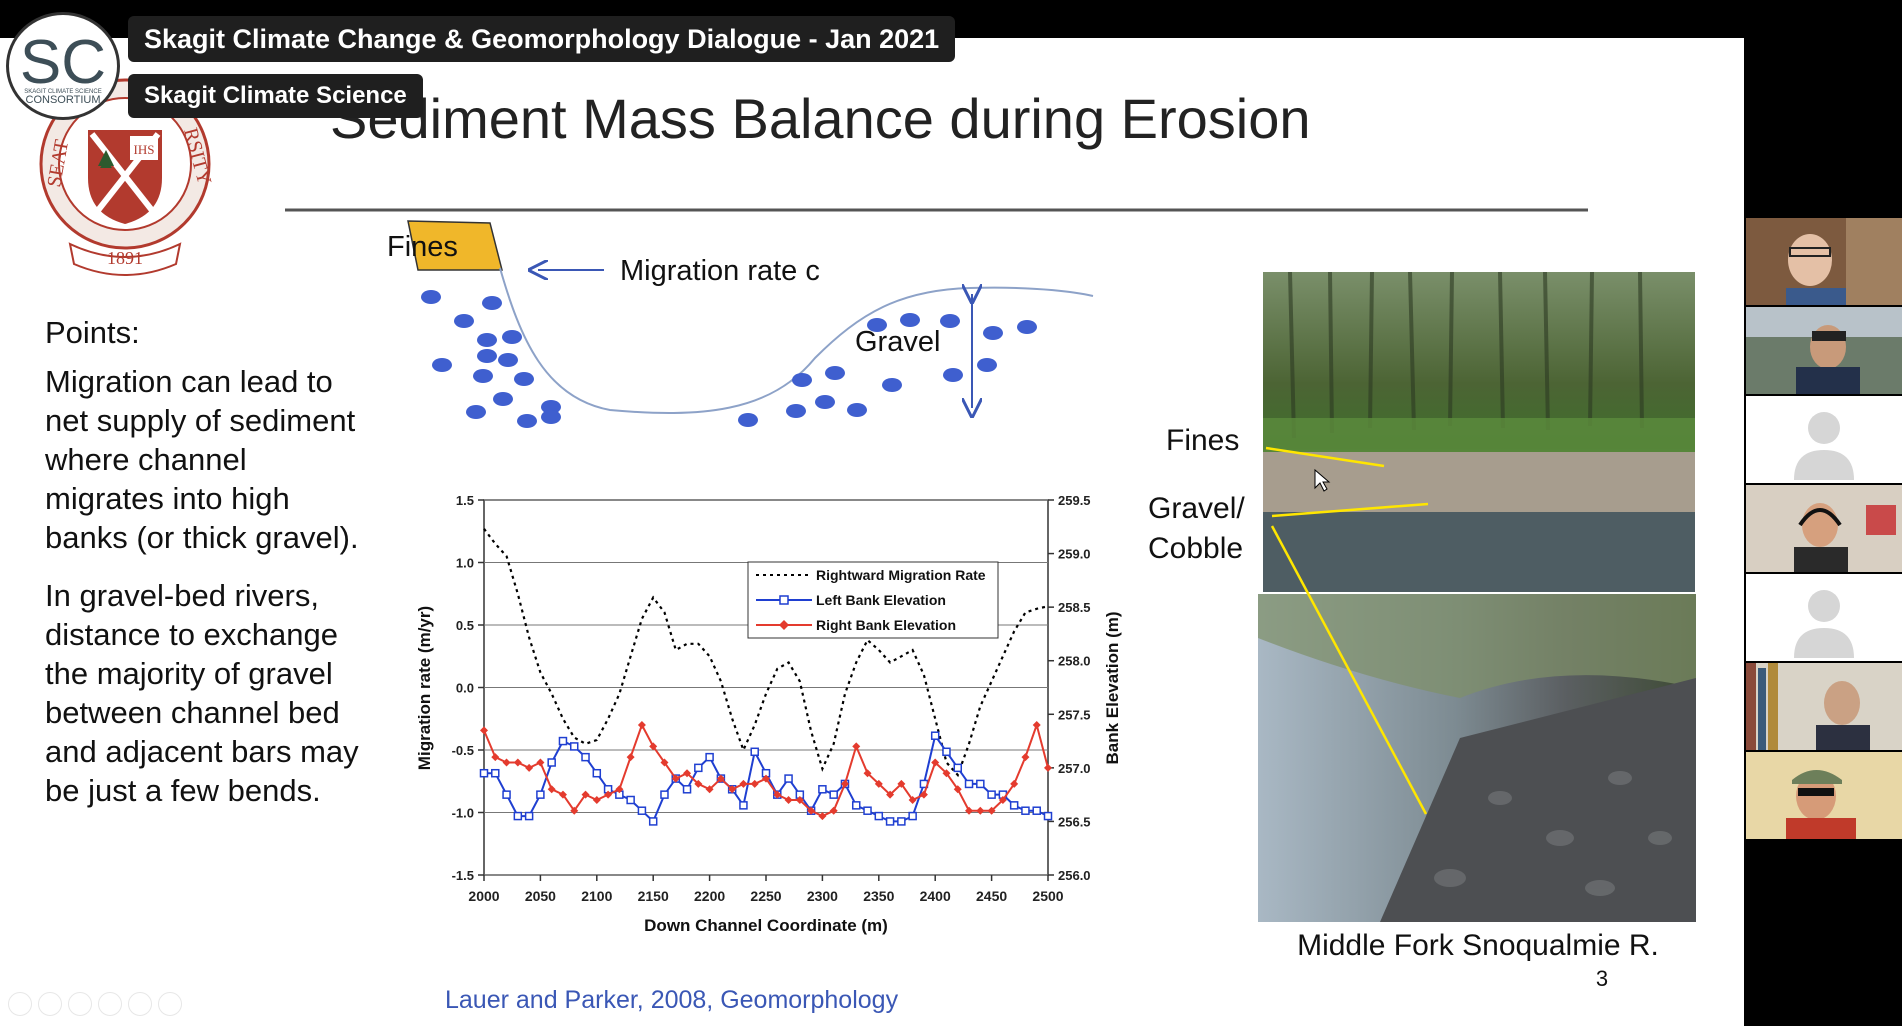  Describe the element at coordinates (1074, 500) in the screenshot. I see `chart-y2-tick-label: 259.5` at that location.